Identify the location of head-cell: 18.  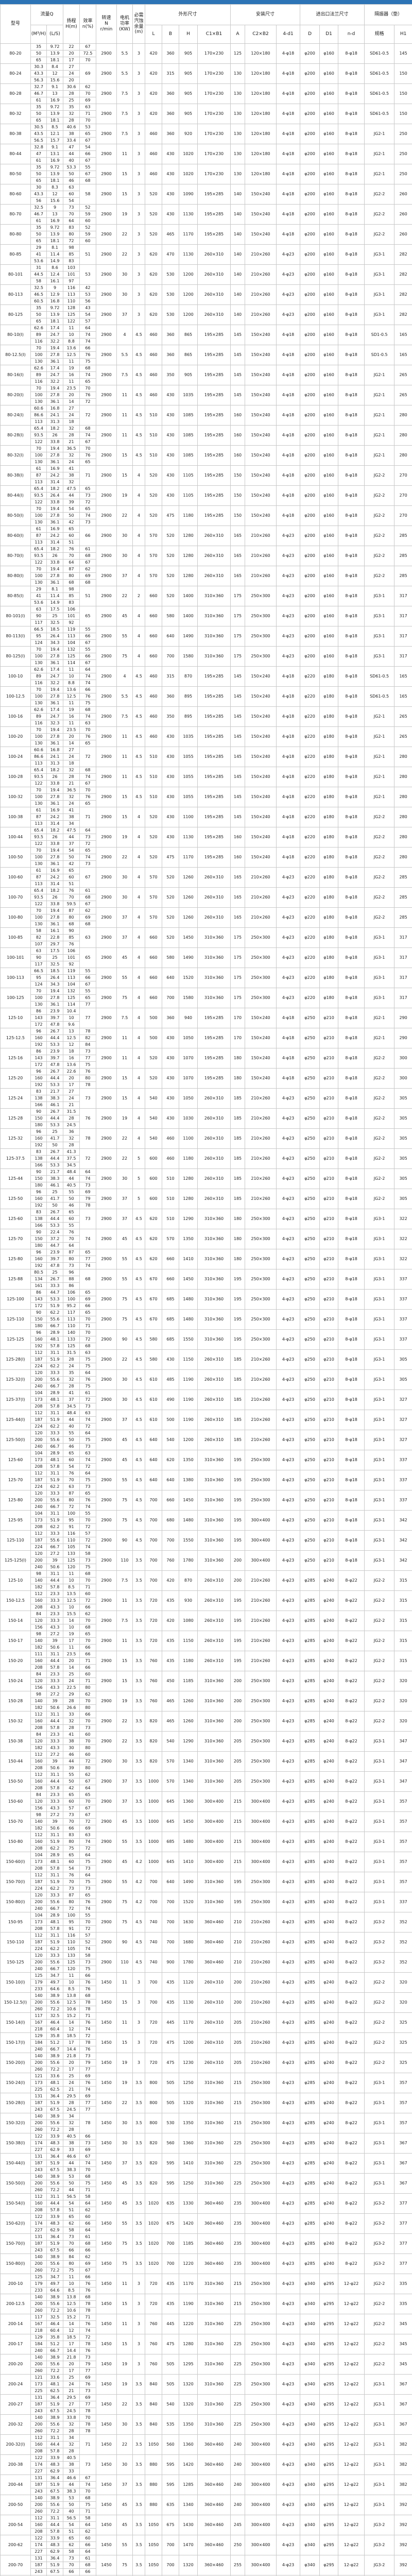
(71, 422).